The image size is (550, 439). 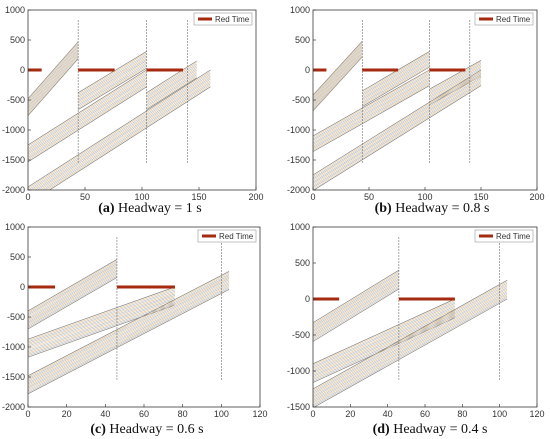 I want to click on y-tick-label: -1500, so click(x=13, y=377).